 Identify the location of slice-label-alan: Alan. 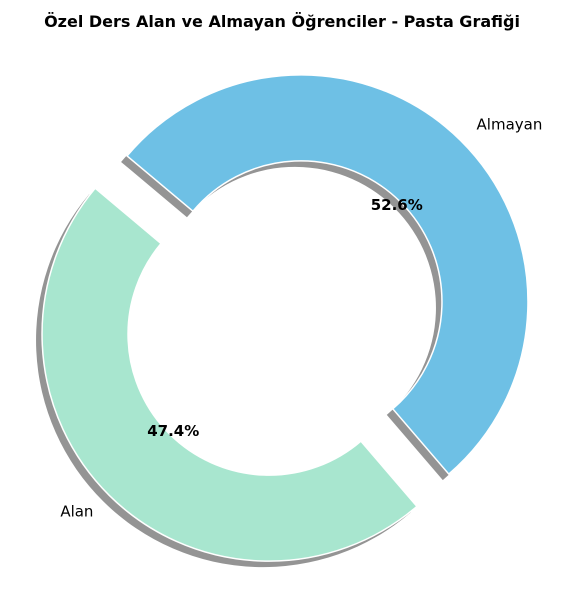
(76, 512).